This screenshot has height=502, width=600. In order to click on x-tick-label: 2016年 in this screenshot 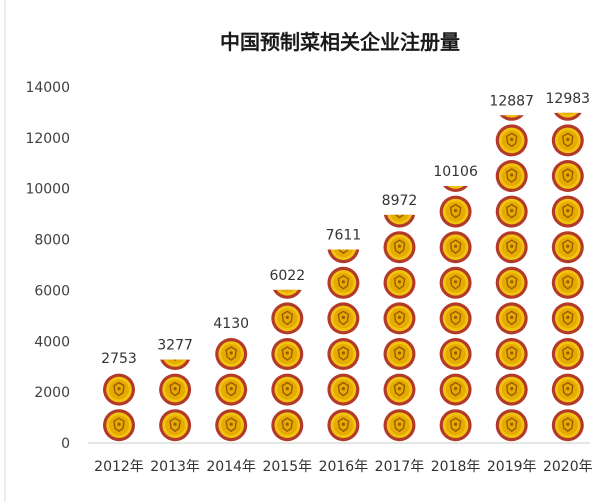, I will do `click(344, 467)`.